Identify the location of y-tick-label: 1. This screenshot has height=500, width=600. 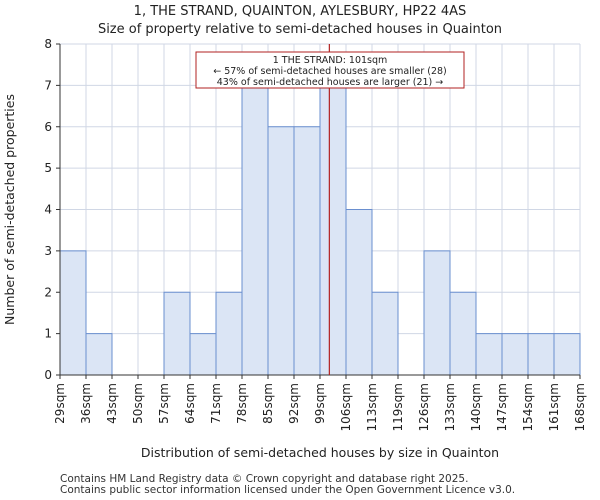
(48, 334).